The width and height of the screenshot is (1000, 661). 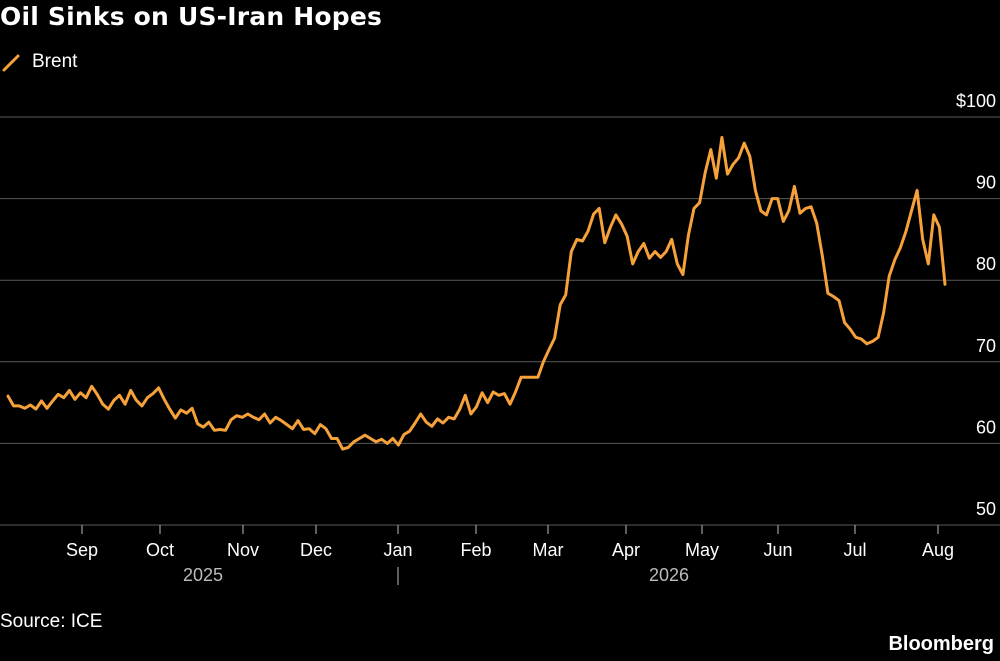 I want to click on x-tick-label: Apr, so click(x=626, y=550).